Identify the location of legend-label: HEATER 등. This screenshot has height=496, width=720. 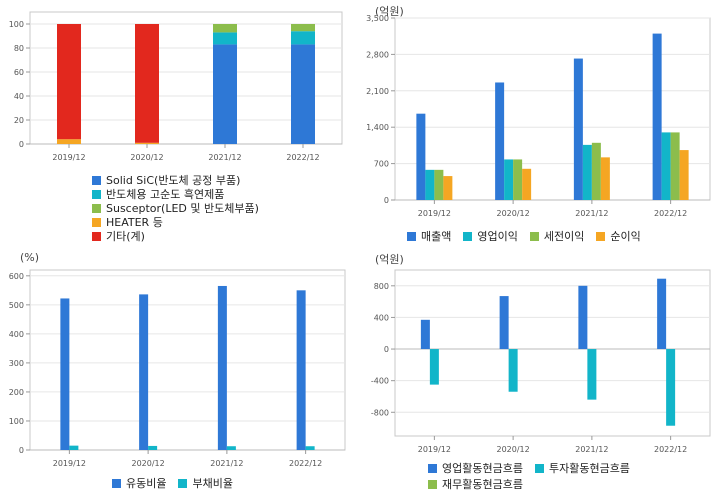
(134, 222).